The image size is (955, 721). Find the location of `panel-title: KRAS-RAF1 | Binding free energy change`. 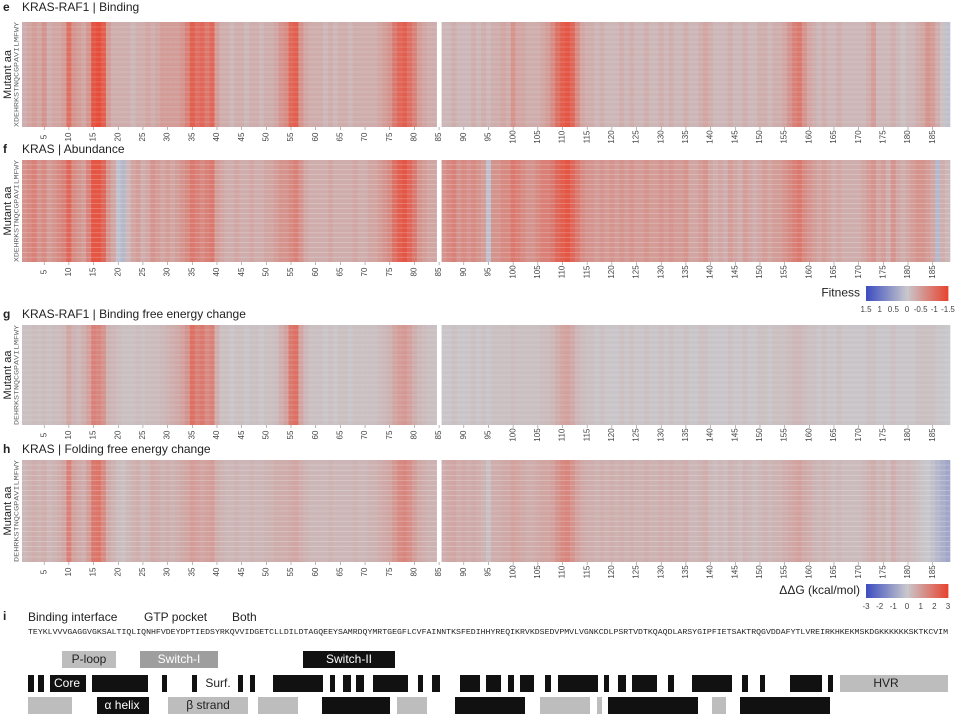

panel-title: KRAS-RAF1 | Binding free energy change is located at coordinates (134, 314).